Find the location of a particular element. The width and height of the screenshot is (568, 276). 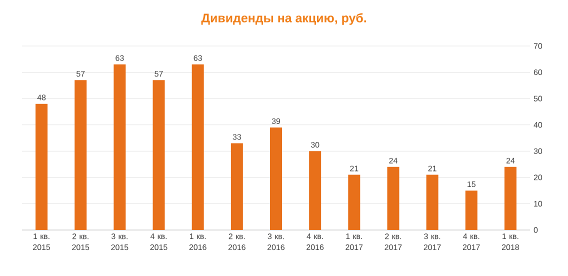

chart-title: Дивиденды на акцию, руб. is located at coordinates (283, 19).